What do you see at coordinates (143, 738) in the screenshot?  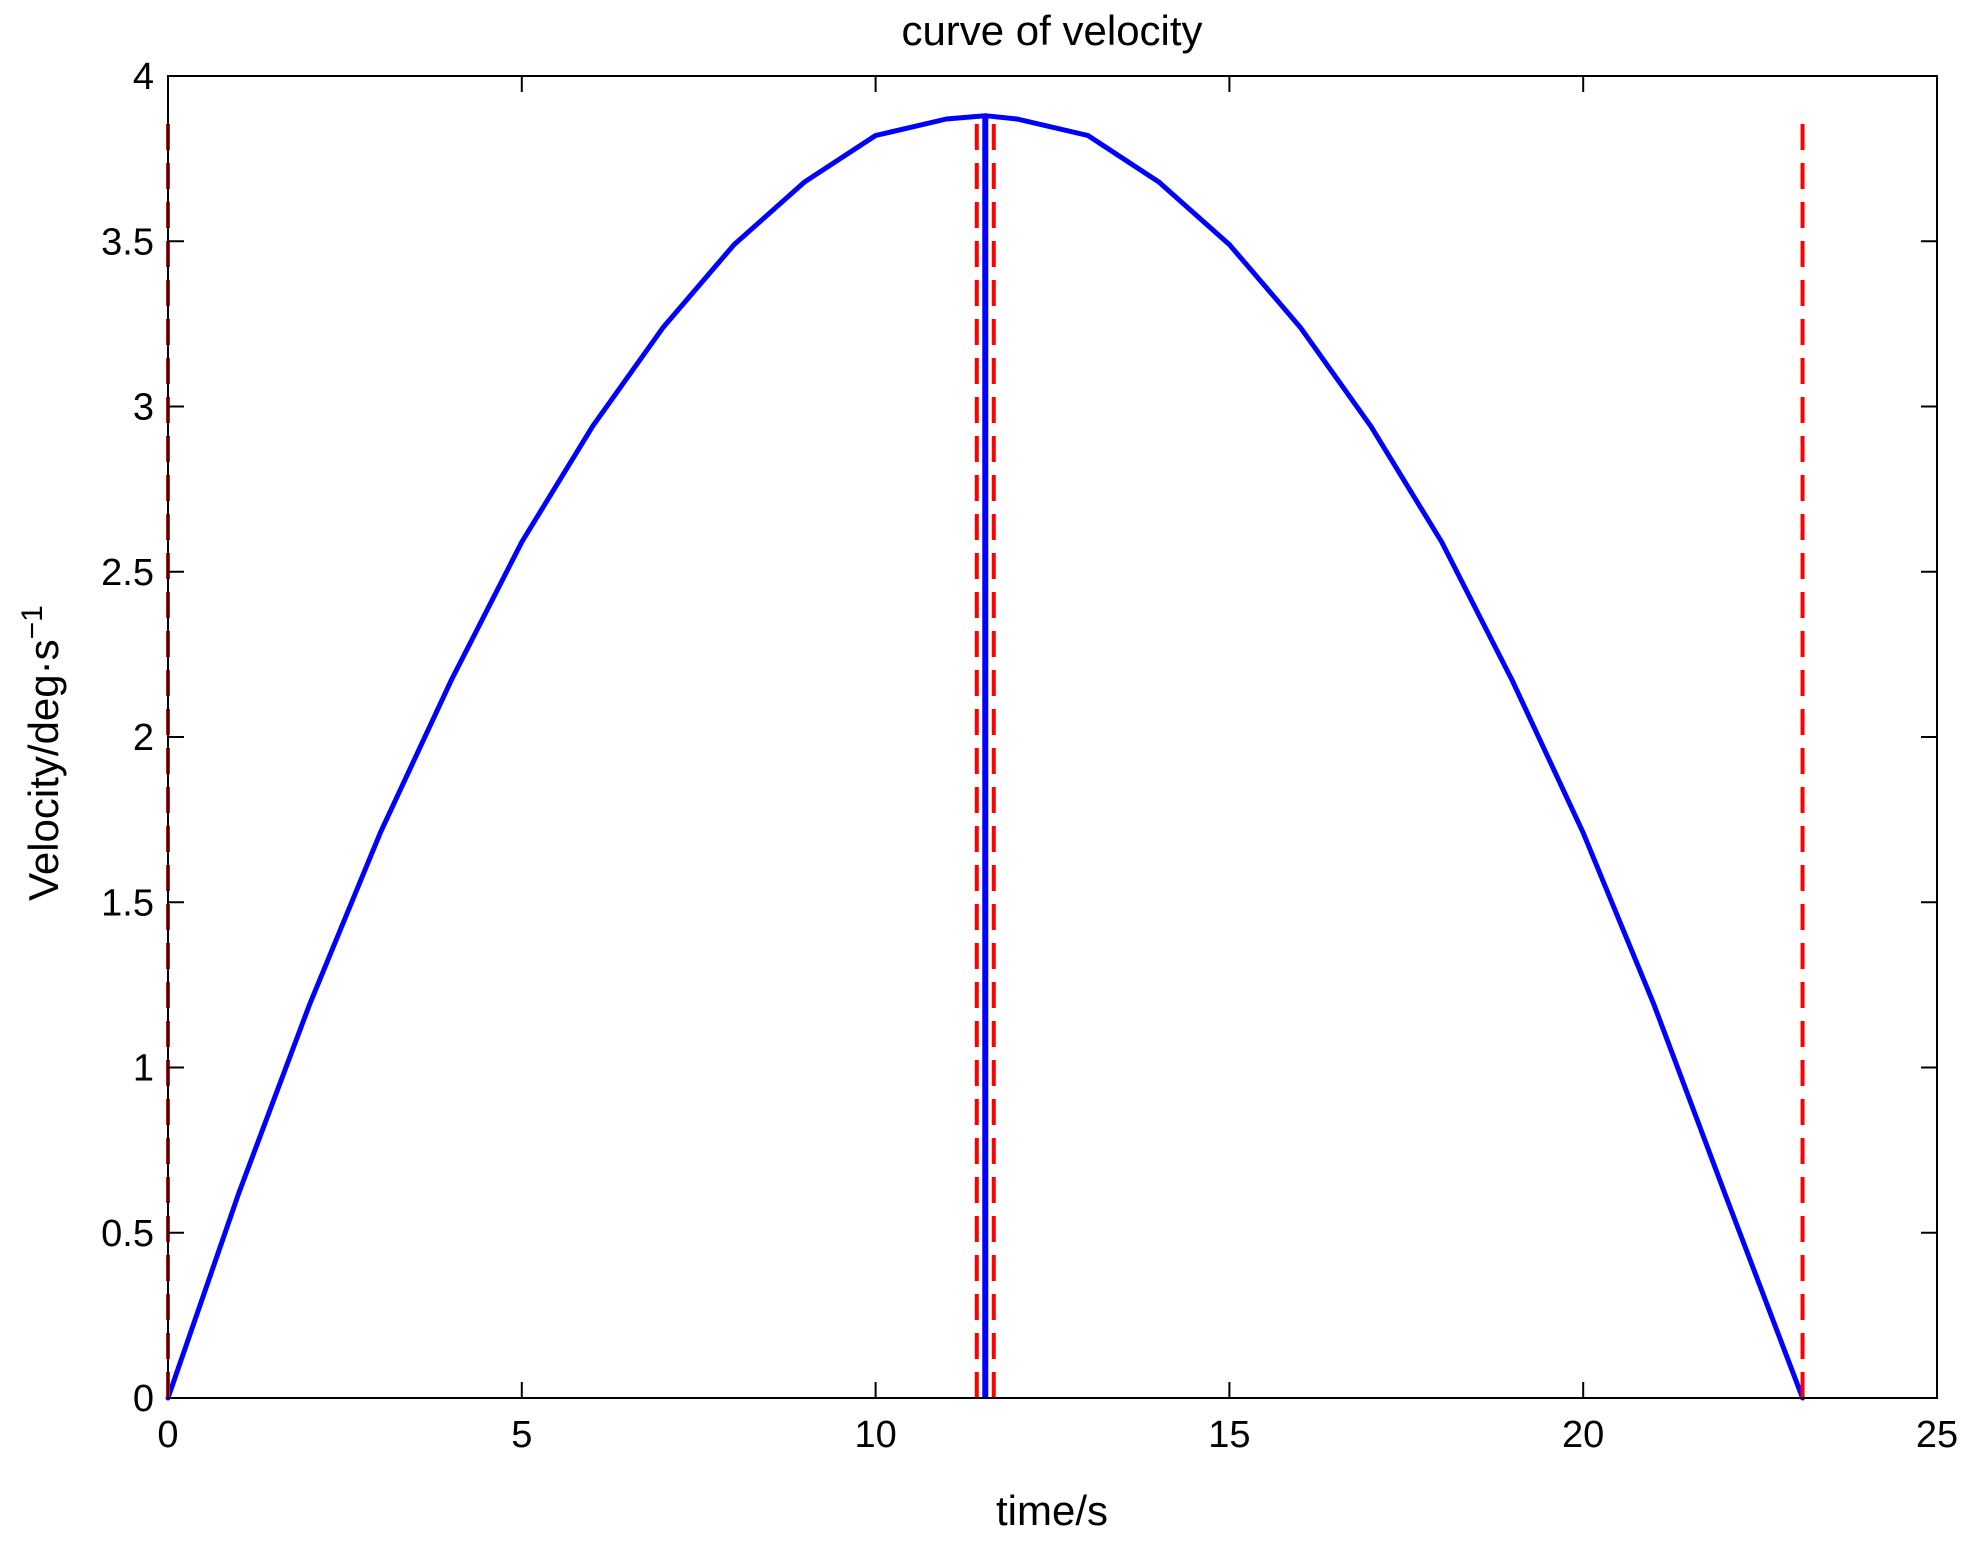 I see `y-tick-label: 2` at bounding box center [143, 738].